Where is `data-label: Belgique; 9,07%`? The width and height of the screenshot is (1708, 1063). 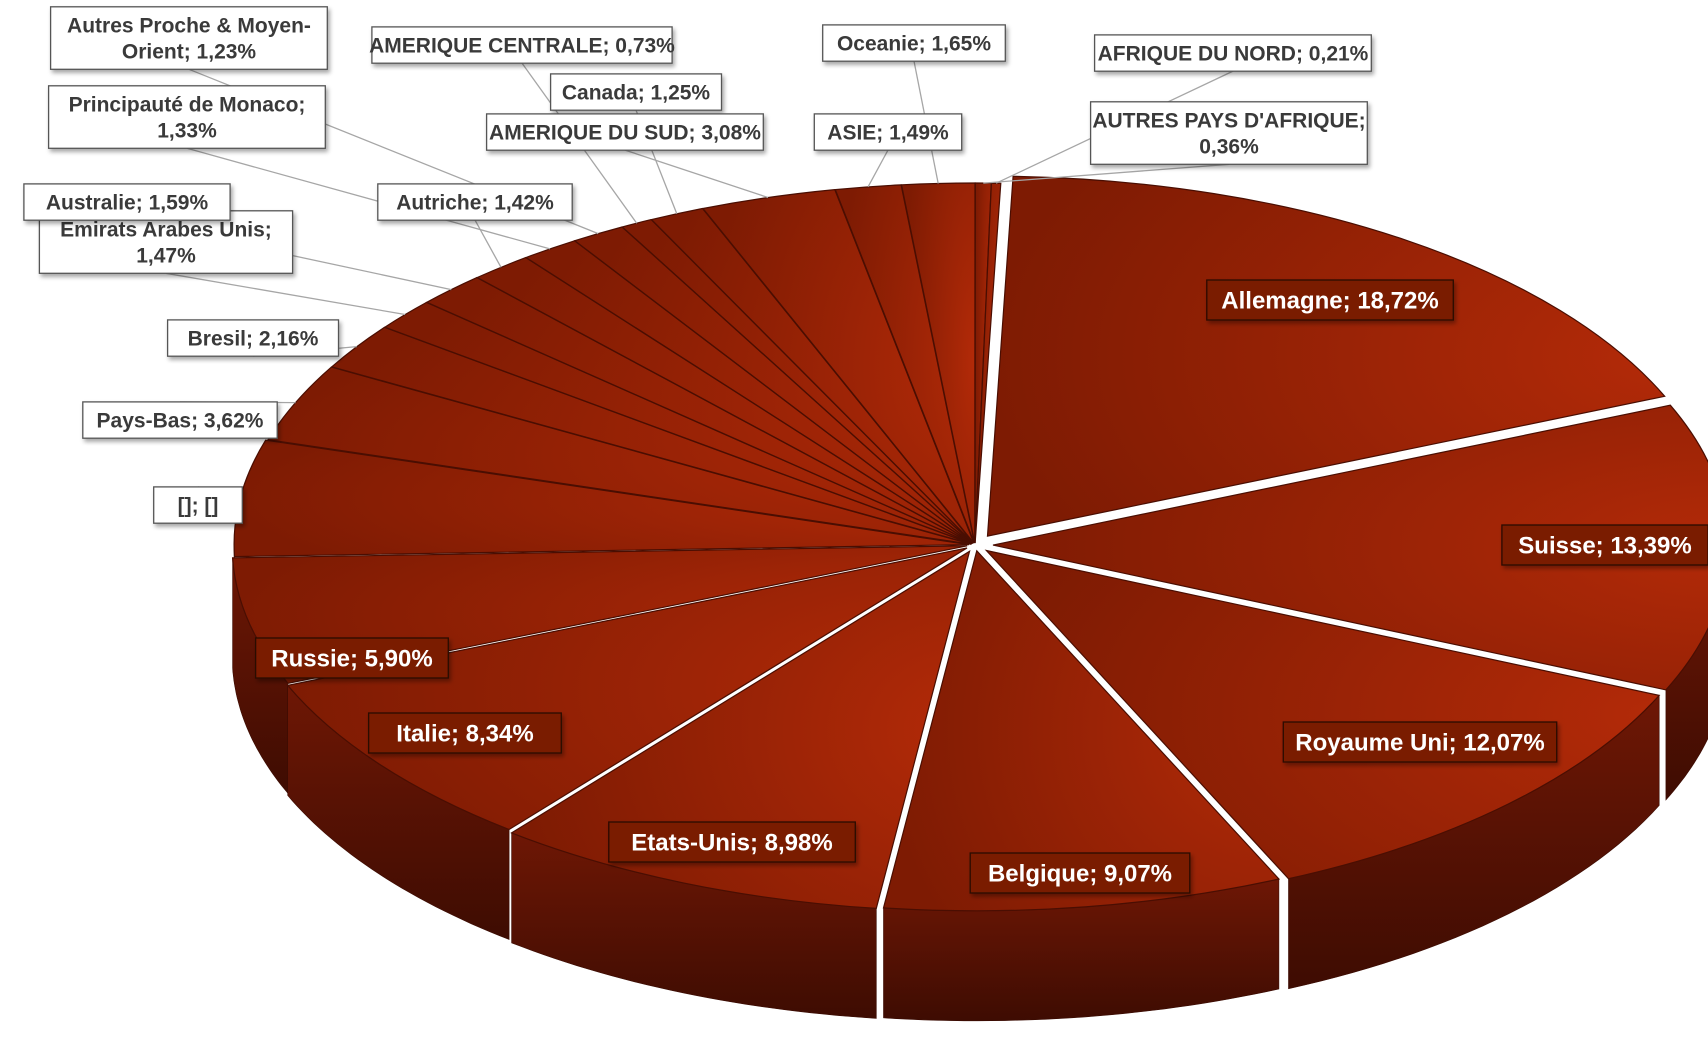
data-label: Belgique; 9,07% is located at coordinates (1080, 873).